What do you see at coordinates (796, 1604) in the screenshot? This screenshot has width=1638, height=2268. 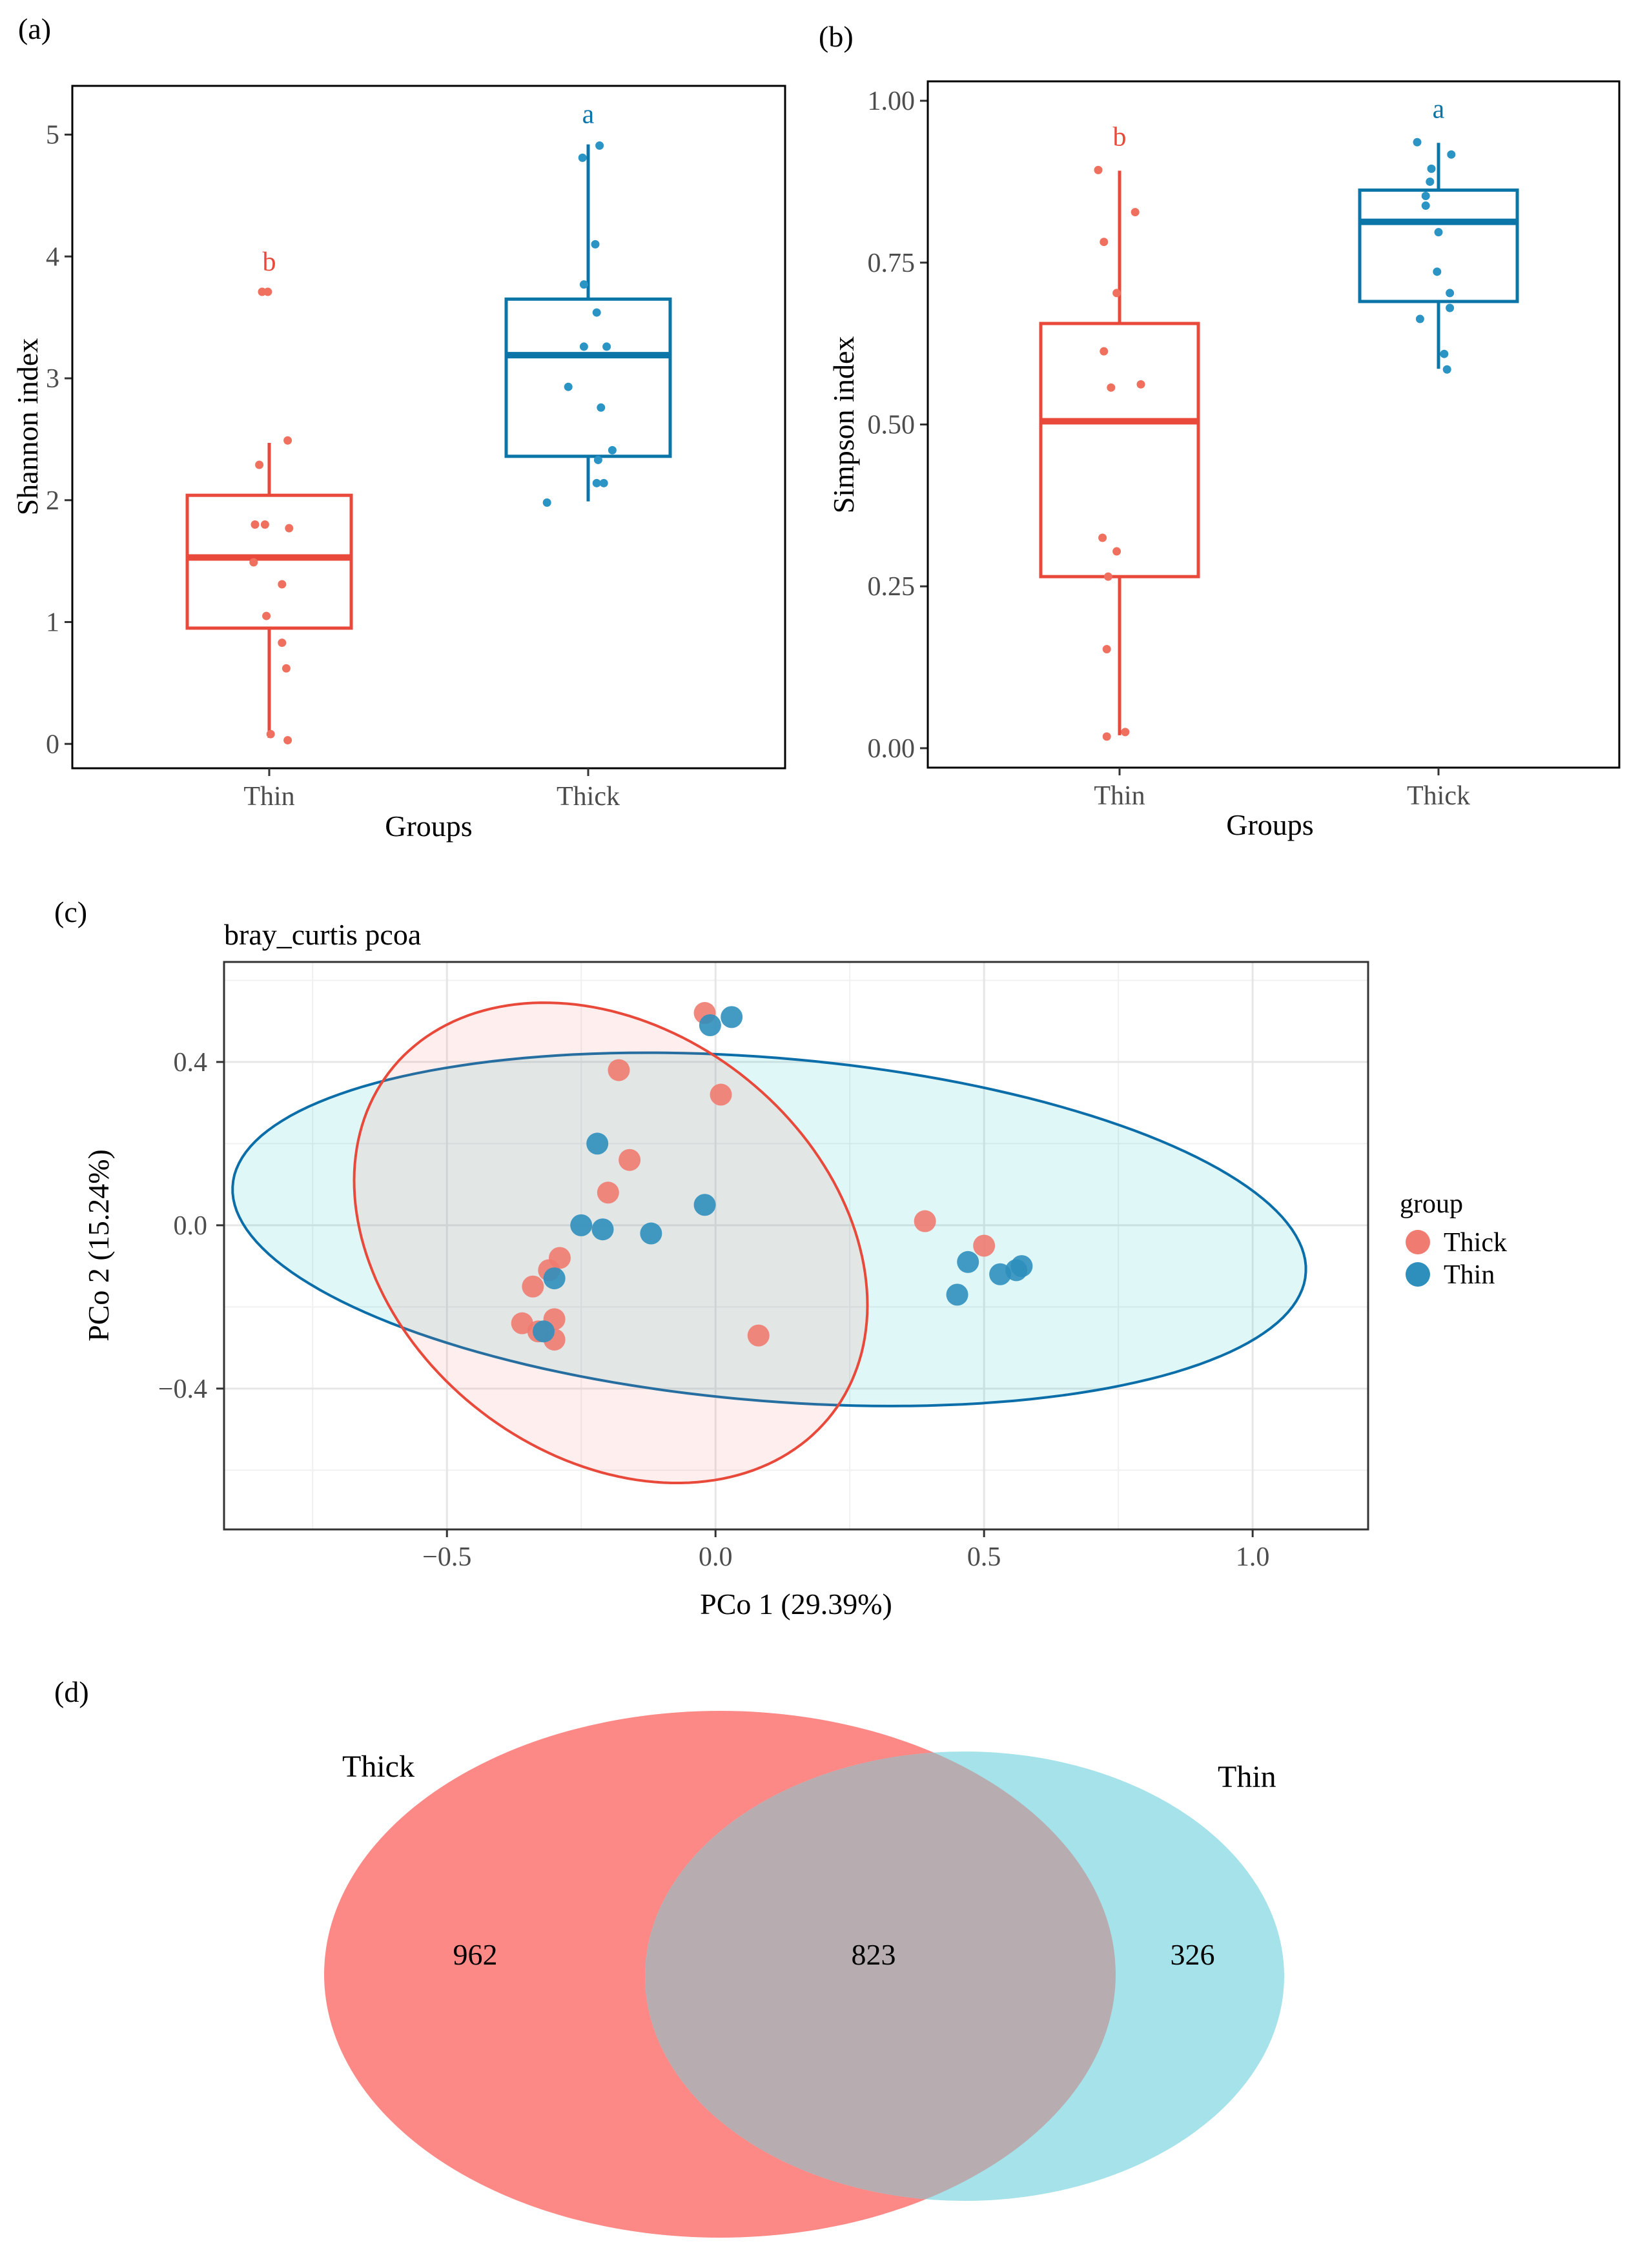 I see `x-axis-title: PCo 1 (29.39%)` at bounding box center [796, 1604].